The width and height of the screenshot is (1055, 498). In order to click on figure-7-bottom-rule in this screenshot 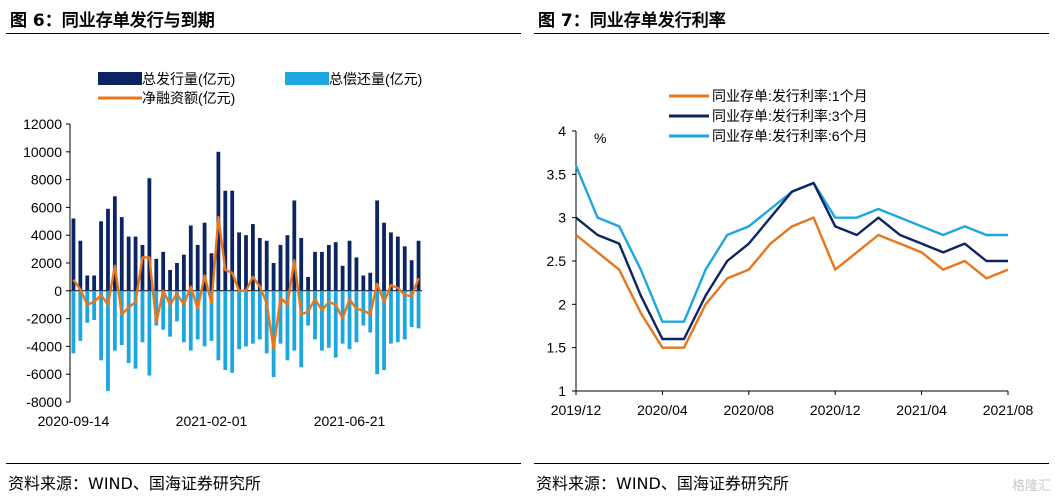, I will do `click(791, 463)`.